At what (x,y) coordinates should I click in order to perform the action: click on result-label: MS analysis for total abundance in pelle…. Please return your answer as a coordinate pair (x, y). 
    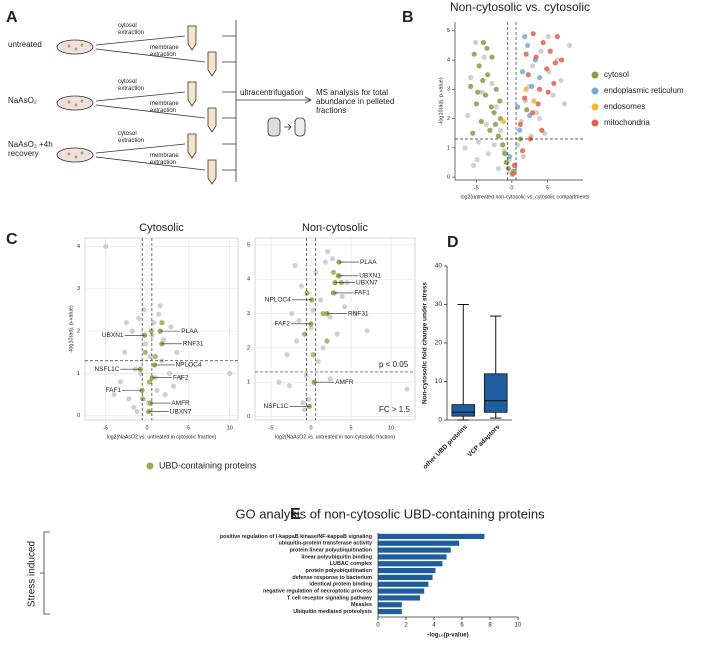
    Looking at the image, I should click on (355, 102).